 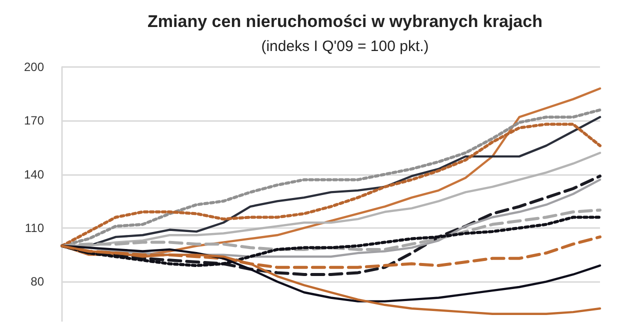 I want to click on y-tick-label: 110, so click(x=34, y=227).